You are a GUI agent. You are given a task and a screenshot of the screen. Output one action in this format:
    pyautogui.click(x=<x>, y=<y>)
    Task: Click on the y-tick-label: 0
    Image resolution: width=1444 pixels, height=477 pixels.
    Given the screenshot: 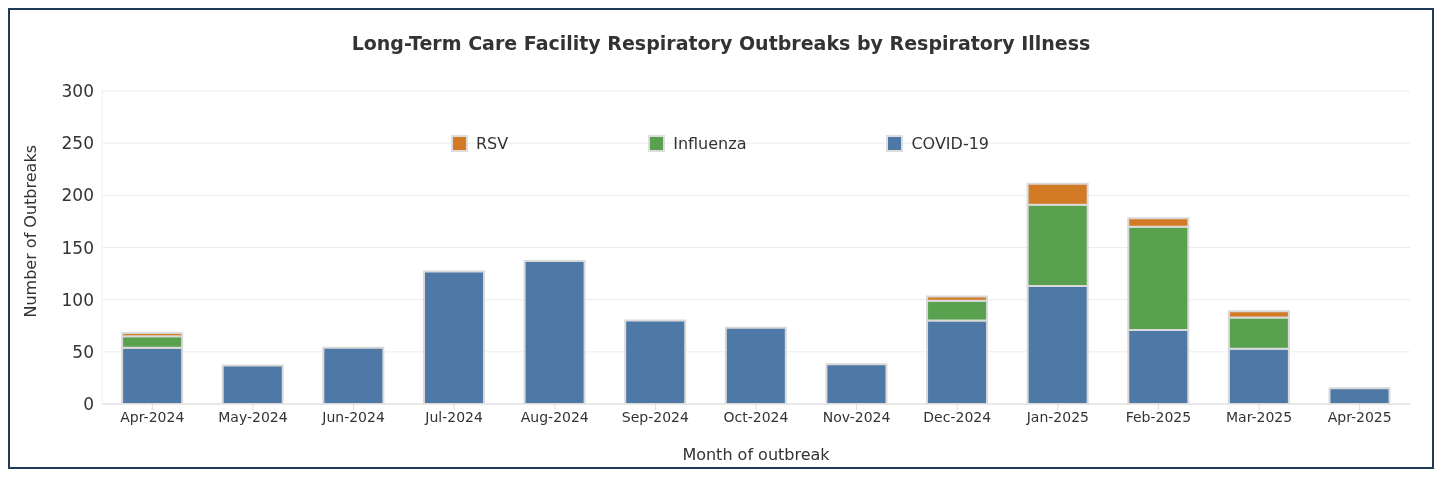 What is the action you would take?
    pyautogui.click(x=88, y=404)
    